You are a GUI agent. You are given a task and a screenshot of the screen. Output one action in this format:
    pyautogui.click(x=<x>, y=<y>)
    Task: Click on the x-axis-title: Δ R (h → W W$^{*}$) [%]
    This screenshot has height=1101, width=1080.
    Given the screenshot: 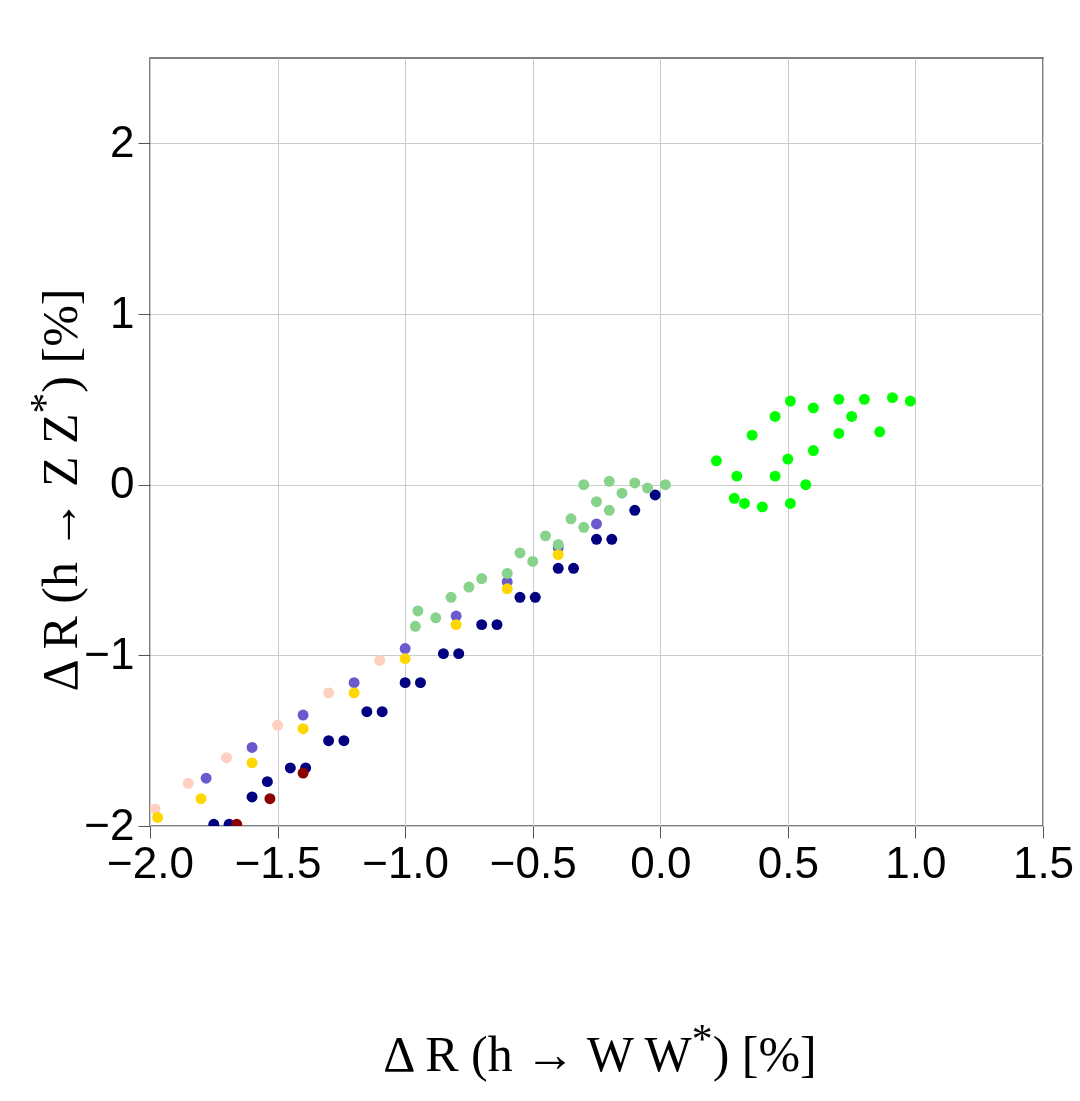 What is the action you would take?
    pyautogui.click(x=600, y=1049)
    